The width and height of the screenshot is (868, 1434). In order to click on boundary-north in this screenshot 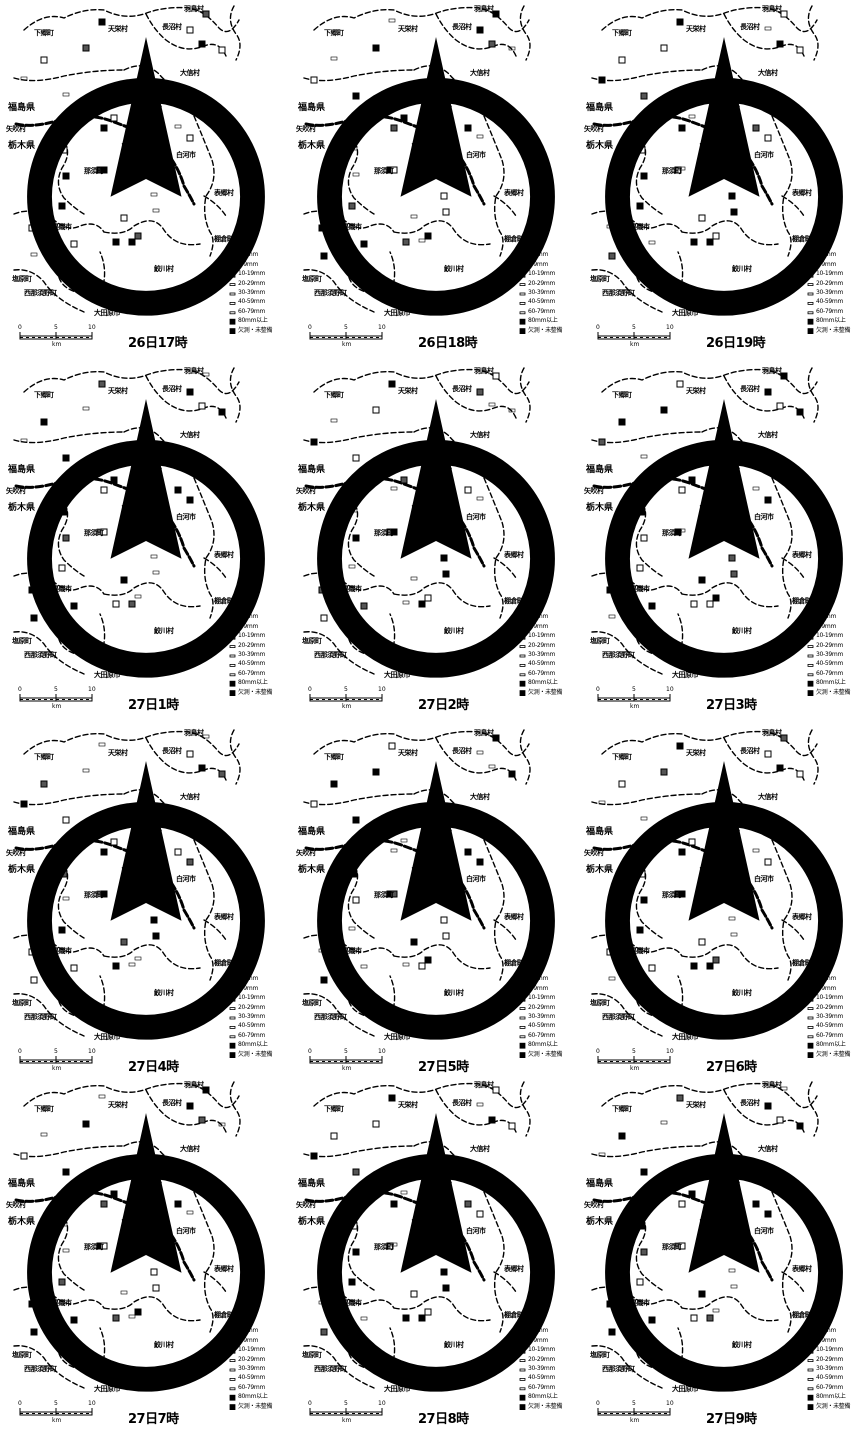, I will do `click(131, 381)`.